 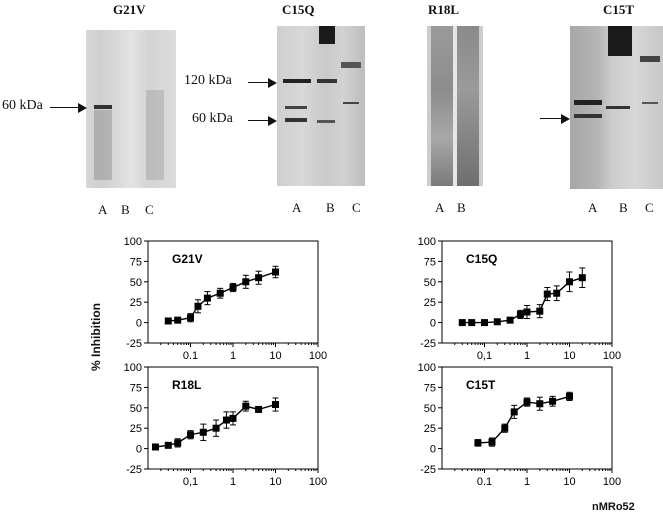 I want to click on gap, so click(x=455, y=106).